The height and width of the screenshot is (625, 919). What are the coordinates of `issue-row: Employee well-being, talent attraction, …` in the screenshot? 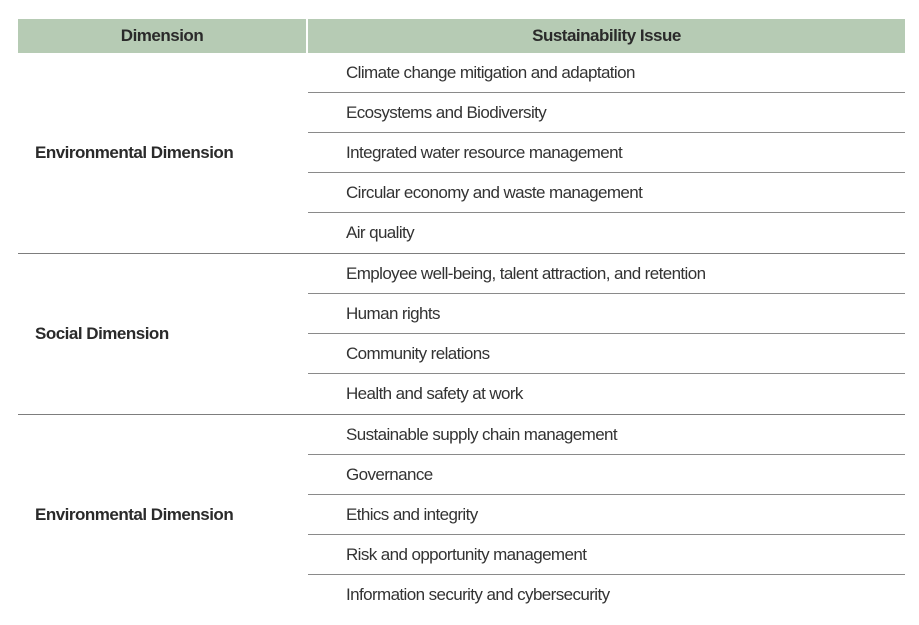 It's located at (606, 274).